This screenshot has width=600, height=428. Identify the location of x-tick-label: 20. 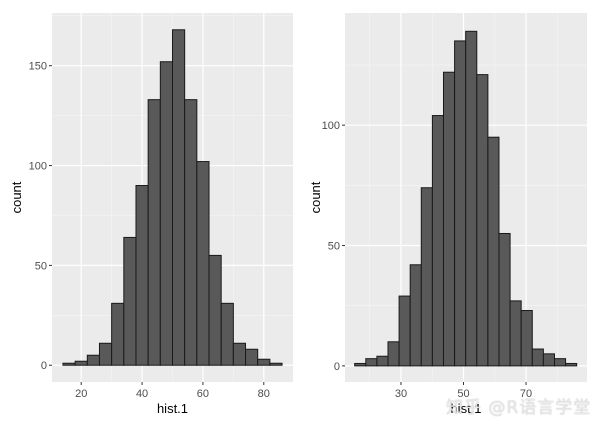
(81, 394).